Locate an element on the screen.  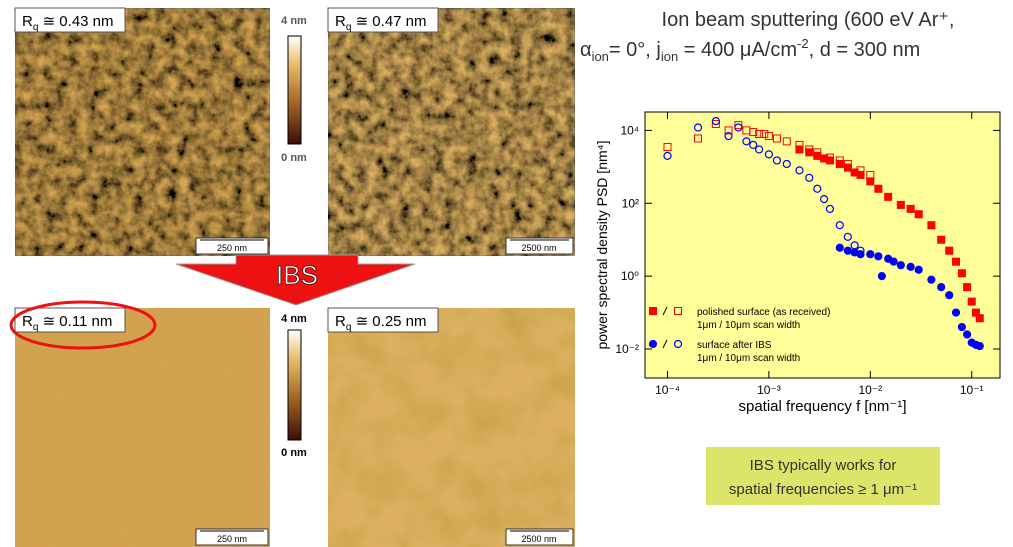
text: ≅ 0.25 nm is located at coordinates (388, 321).